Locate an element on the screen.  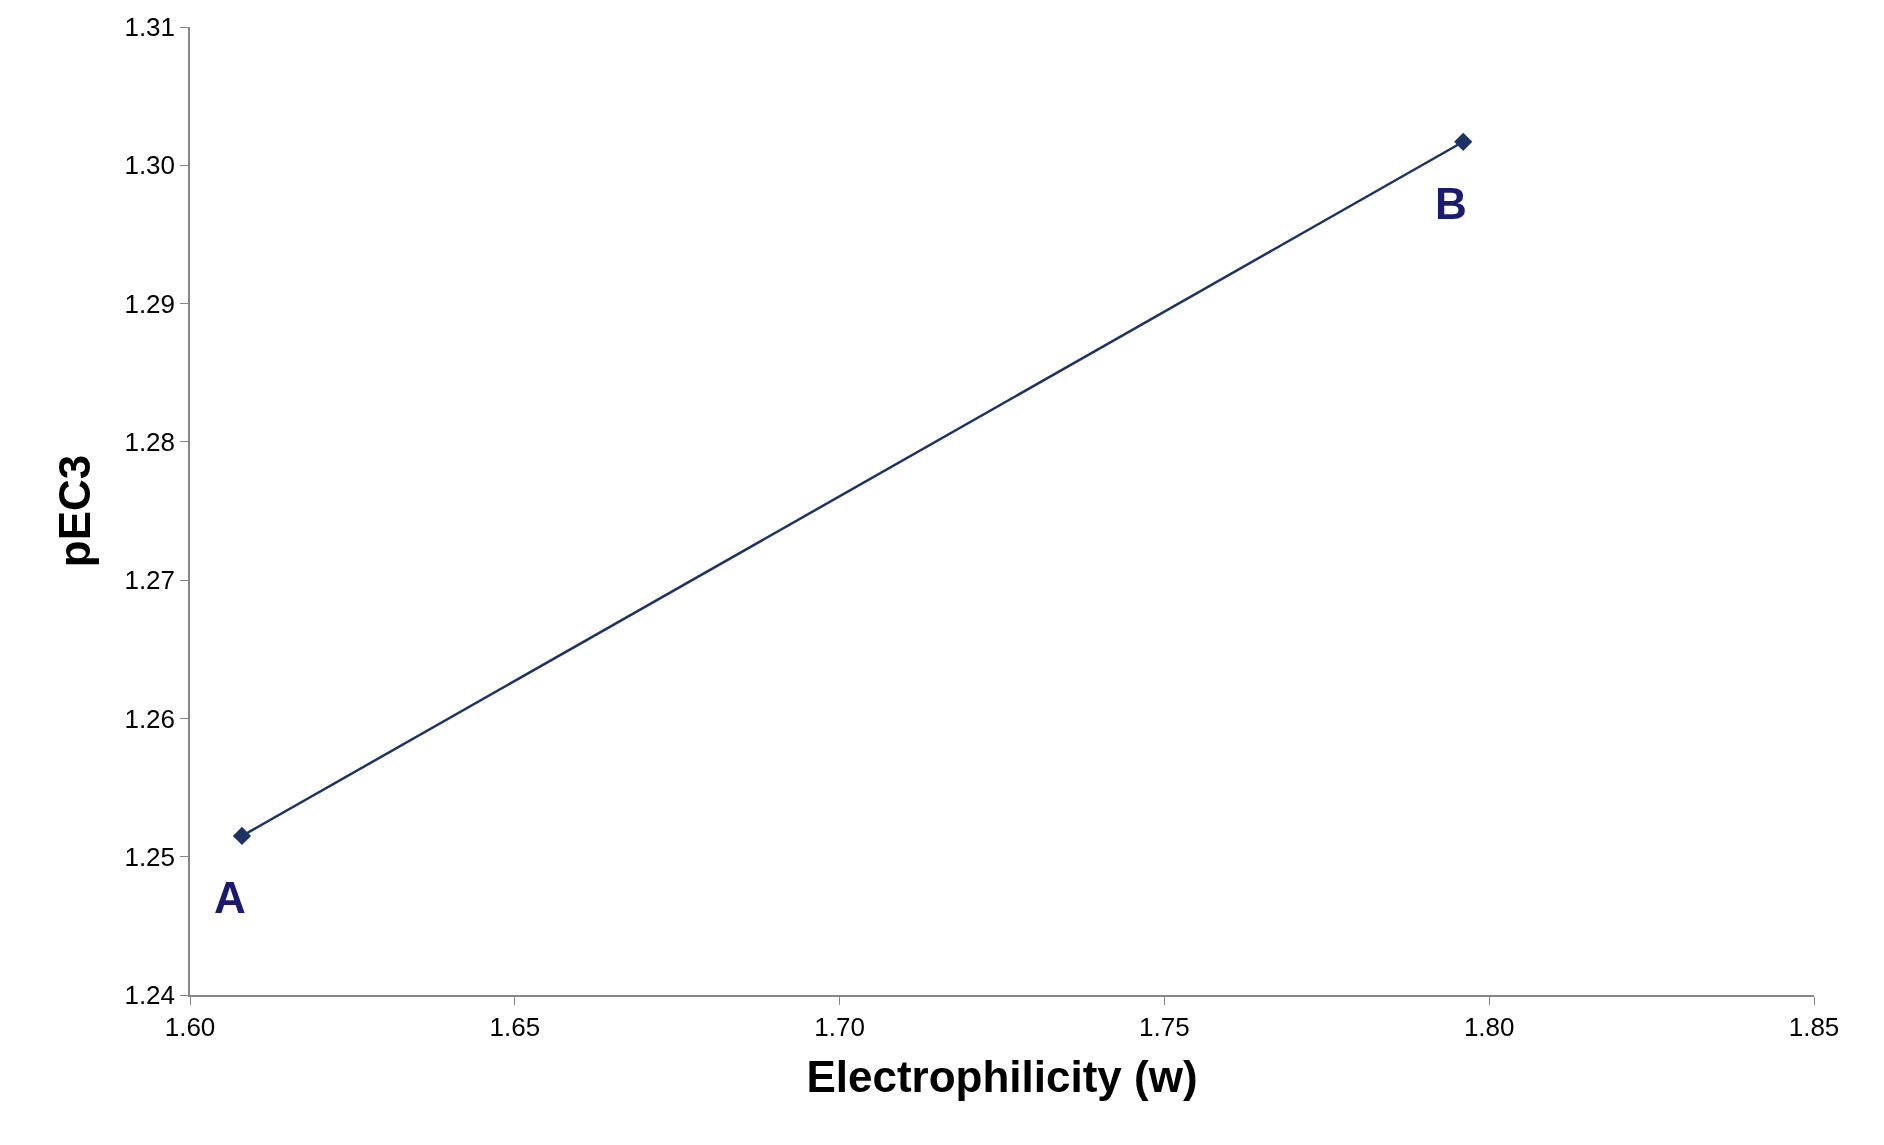
y-axis-title: pEC3 is located at coordinates (75, 511).